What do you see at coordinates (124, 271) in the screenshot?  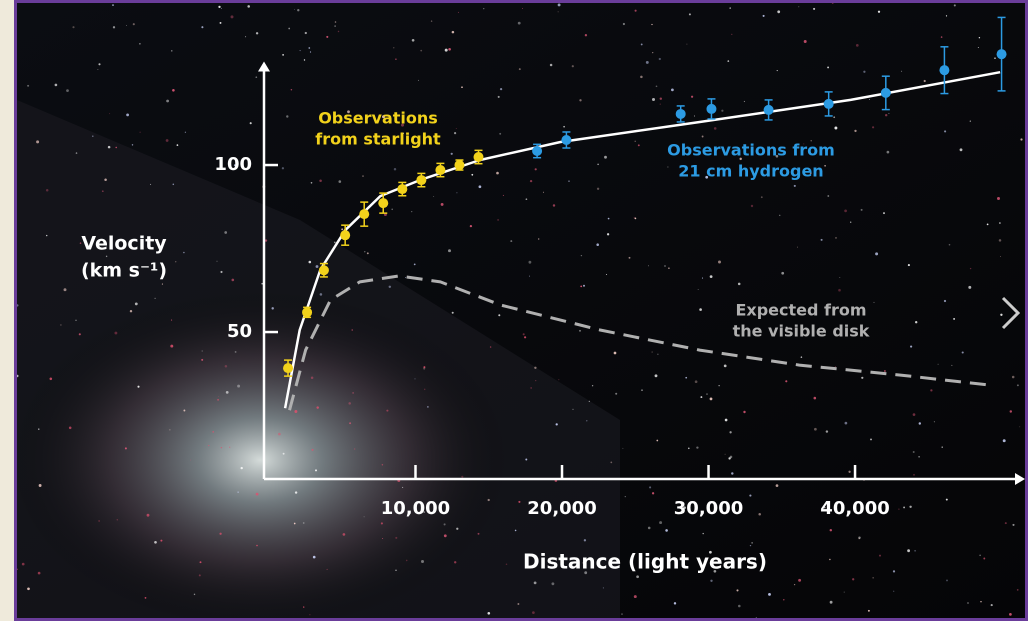 I see `y-axis-label: (km s⁻¹)` at bounding box center [124, 271].